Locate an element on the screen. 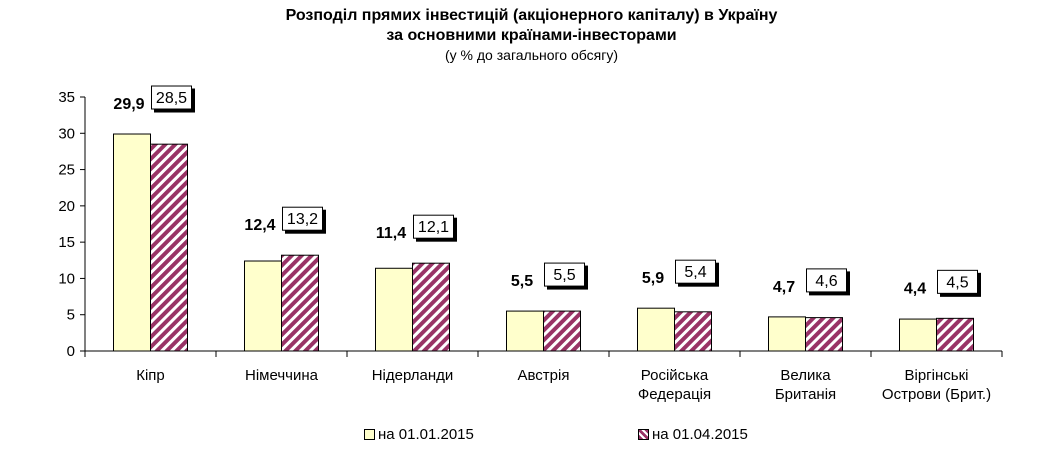 This screenshot has height=463, width=1063. data-label-series-1: 11,4 is located at coordinates (391, 233).